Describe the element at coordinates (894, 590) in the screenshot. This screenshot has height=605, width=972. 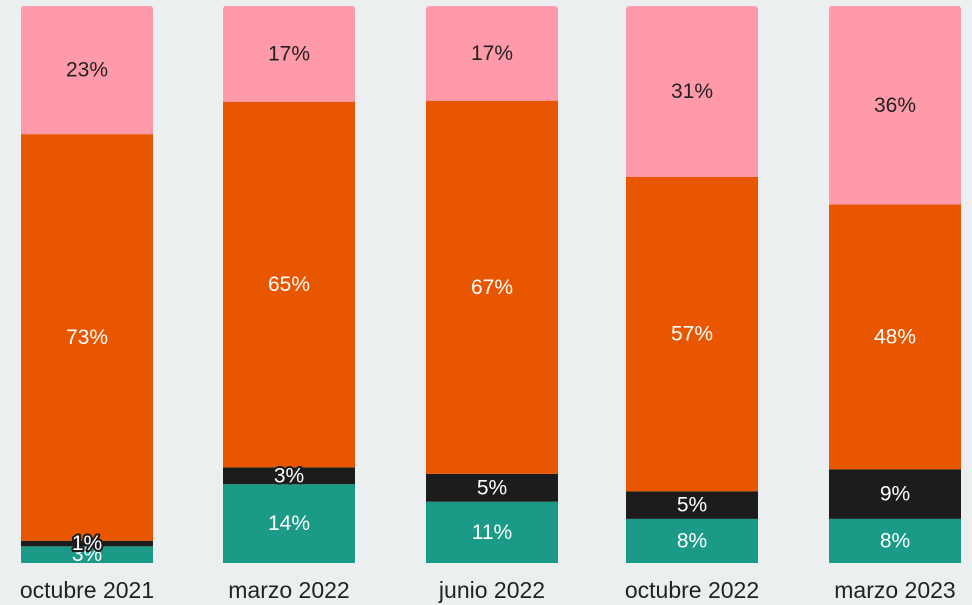
I see `x-tick-label: marzo 2023` at that location.